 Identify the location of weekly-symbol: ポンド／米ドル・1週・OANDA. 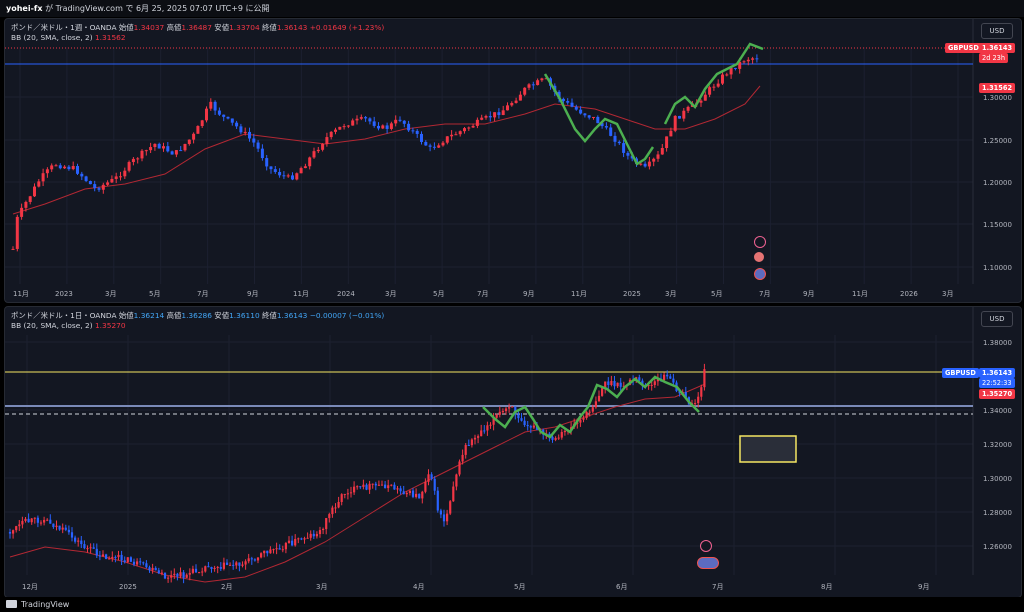
(64, 27).